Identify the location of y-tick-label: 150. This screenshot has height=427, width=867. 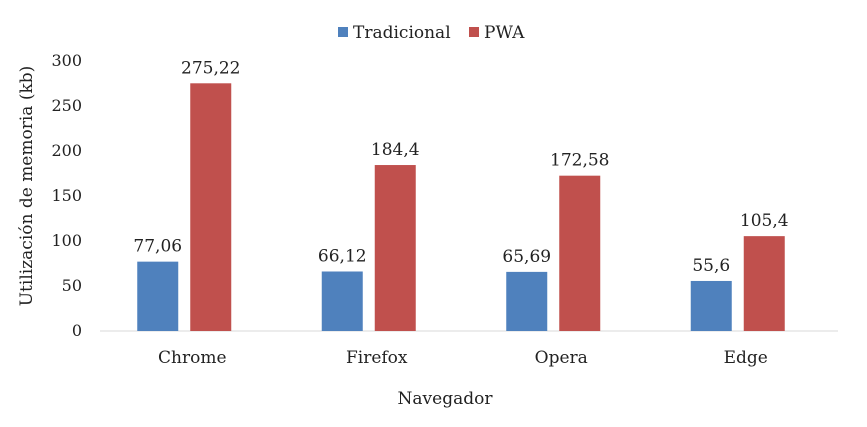
(66, 195).